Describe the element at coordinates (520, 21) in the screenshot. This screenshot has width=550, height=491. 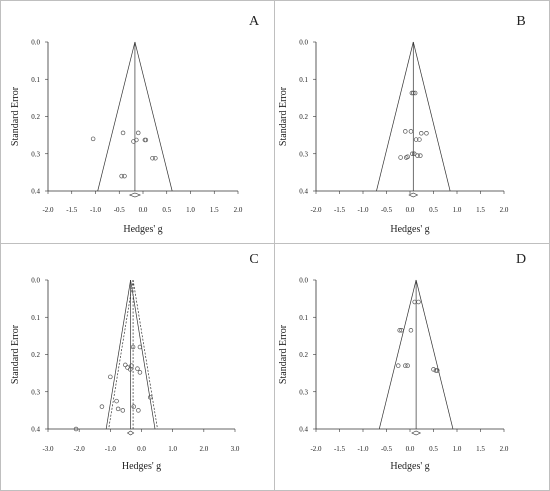
I see `panel-label: B` at that location.